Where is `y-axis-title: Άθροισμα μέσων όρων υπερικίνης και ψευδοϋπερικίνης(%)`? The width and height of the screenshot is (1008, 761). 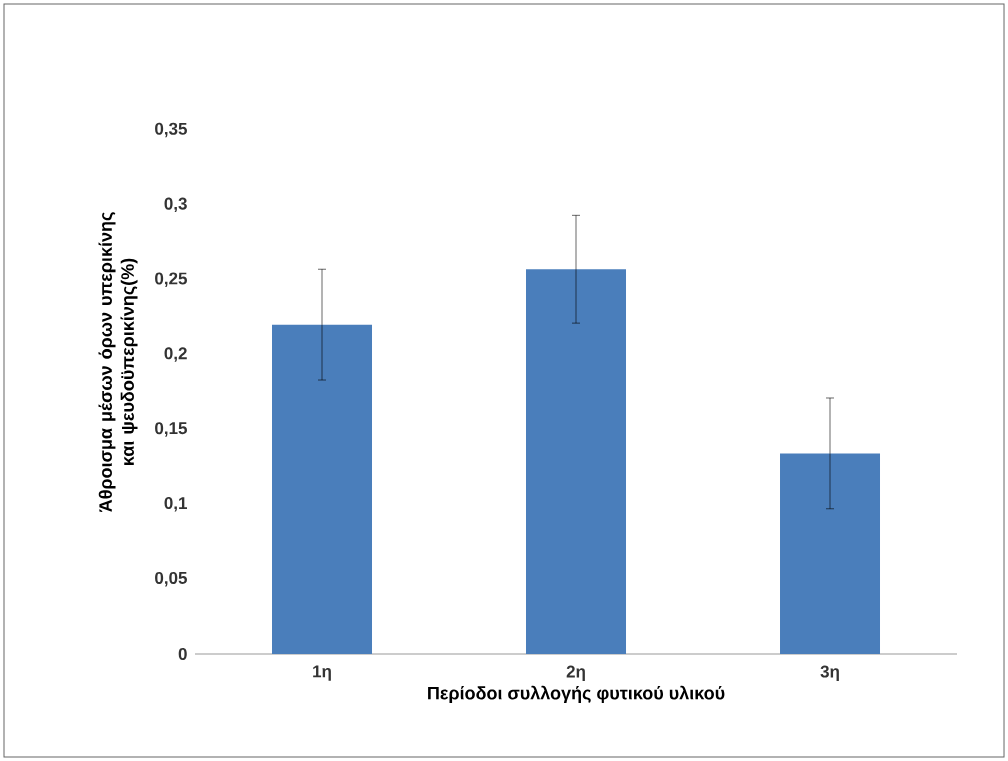
y-axis-title: Άθροισμα μέσων όρων υπερικίνης και ψευδοϋπερικίνης(%) is located at coordinates (118, 362).